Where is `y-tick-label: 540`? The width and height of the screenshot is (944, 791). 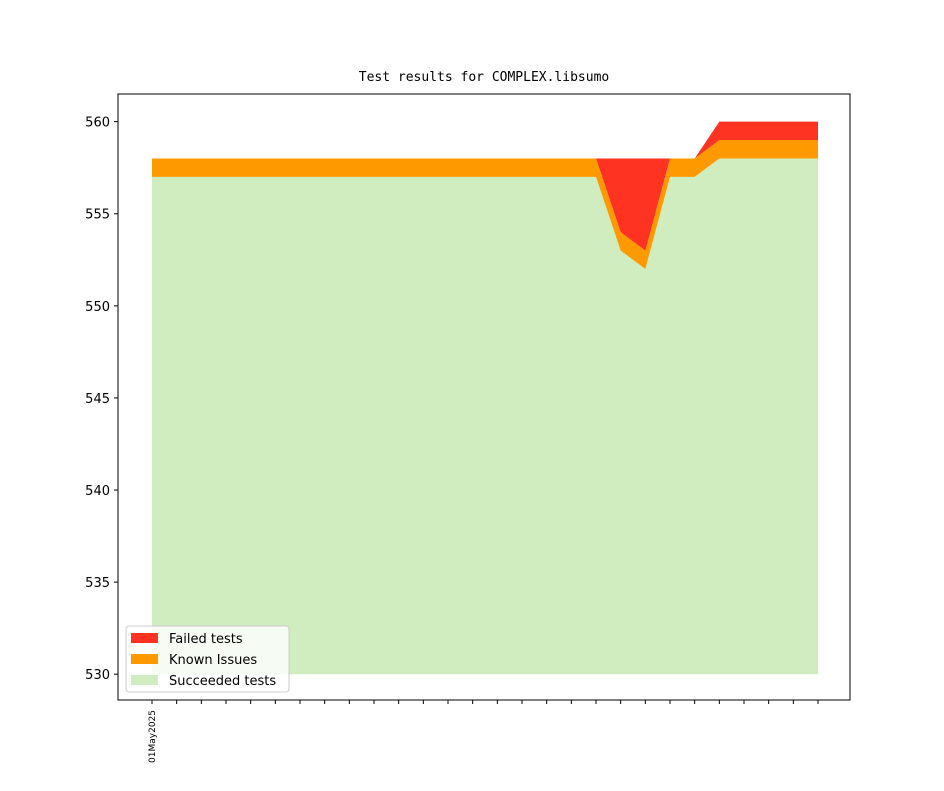 y-tick-label: 540 is located at coordinates (97, 491).